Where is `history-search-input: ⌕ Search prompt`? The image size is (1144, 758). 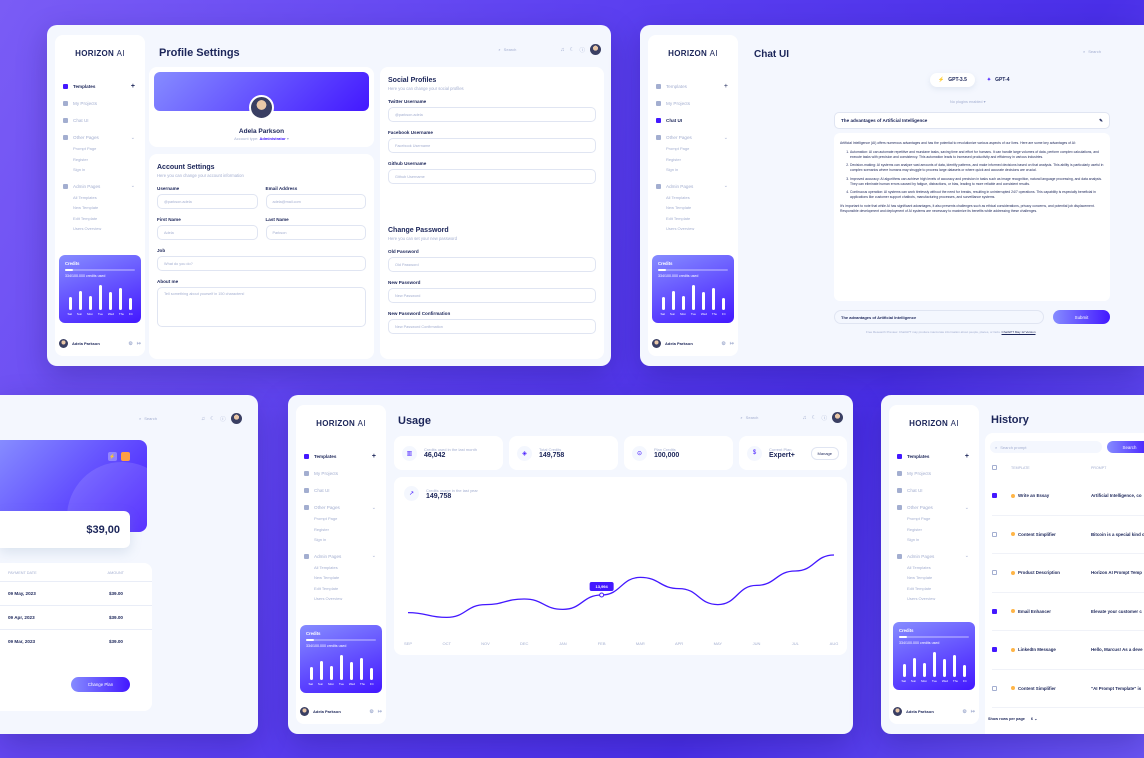 history-search-input: ⌕ Search prompt is located at coordinates (1046, 447).